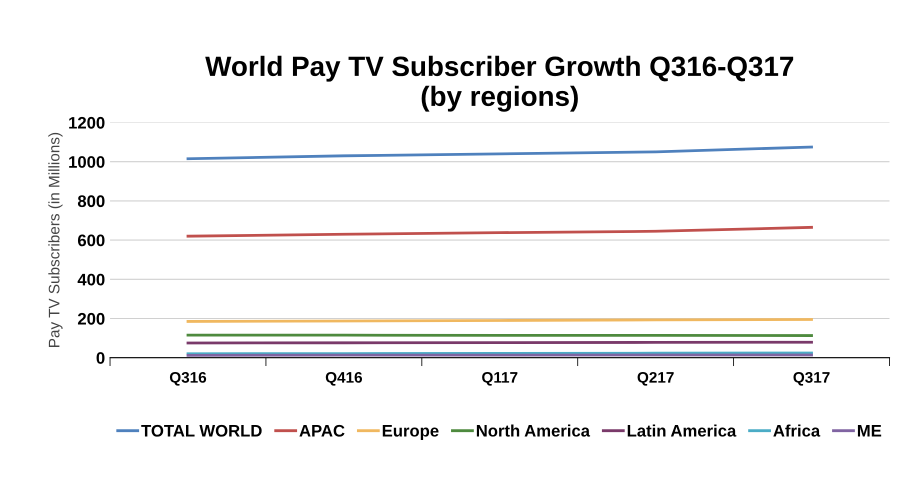 This screenshot has height=490, width=917. Describe the element at coordinates (86, 162) in the screenshot. I see `y-tick-label: 1000` at that location.